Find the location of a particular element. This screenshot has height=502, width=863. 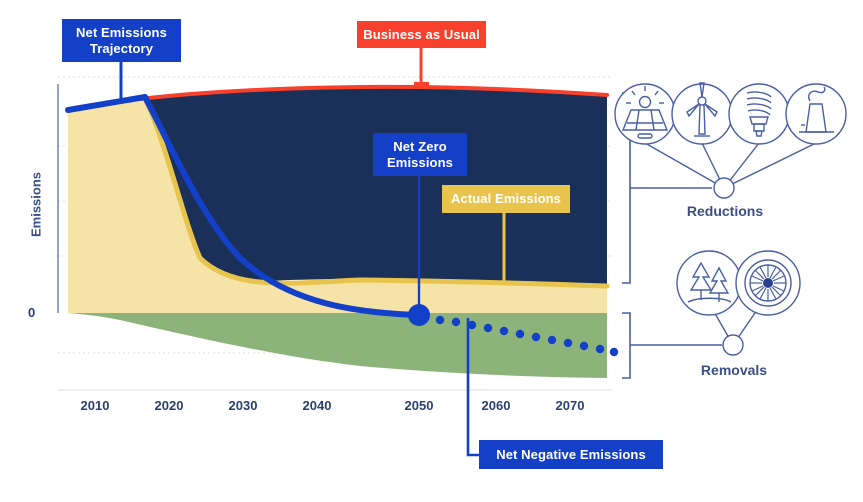

forest-trees-icon is located at coordinates (709, 283).